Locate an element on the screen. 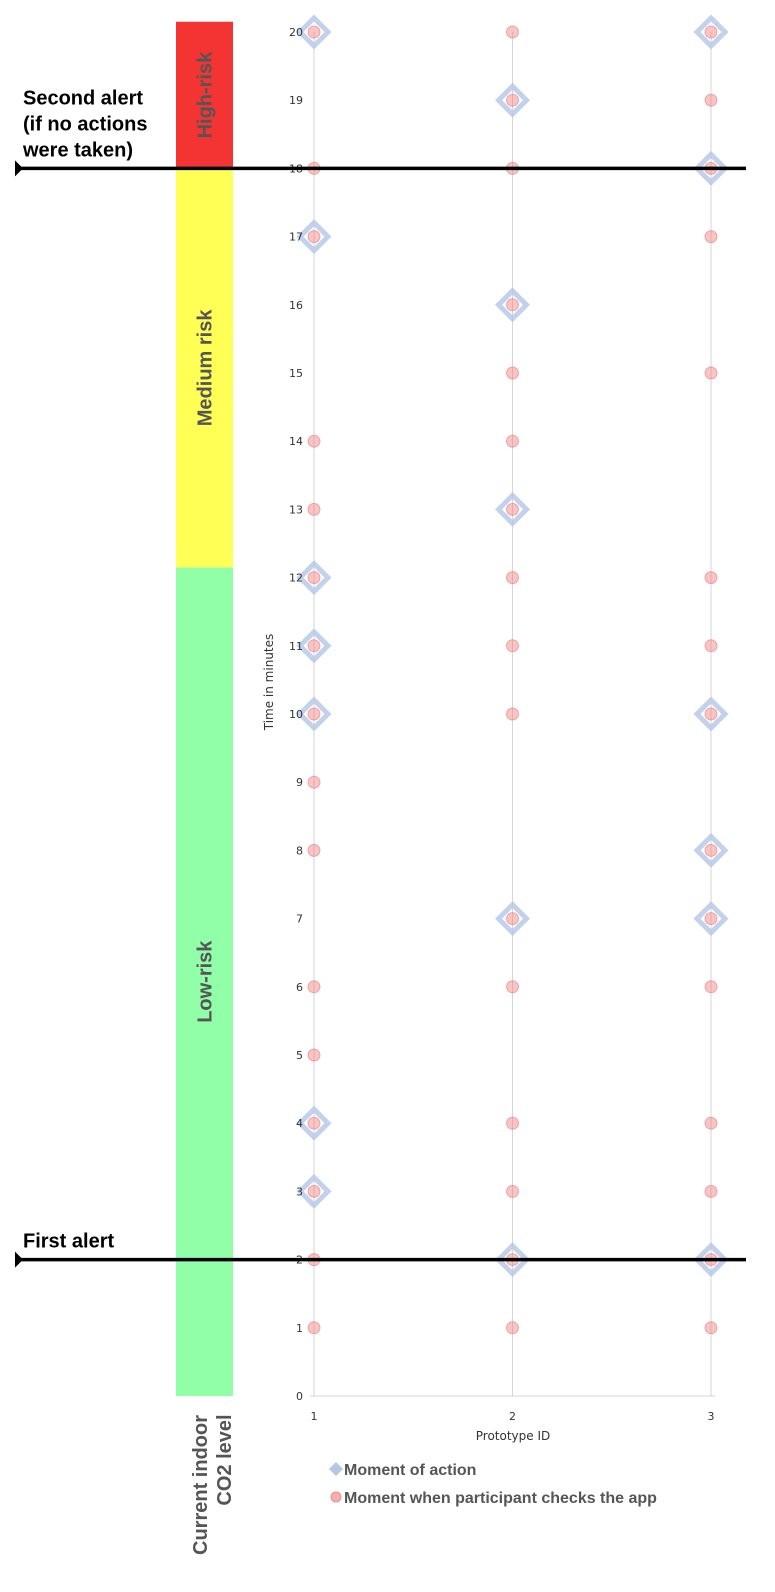 The image size is (775, 1592). y-tick-20: 20 is located at coordinates (296, 32).